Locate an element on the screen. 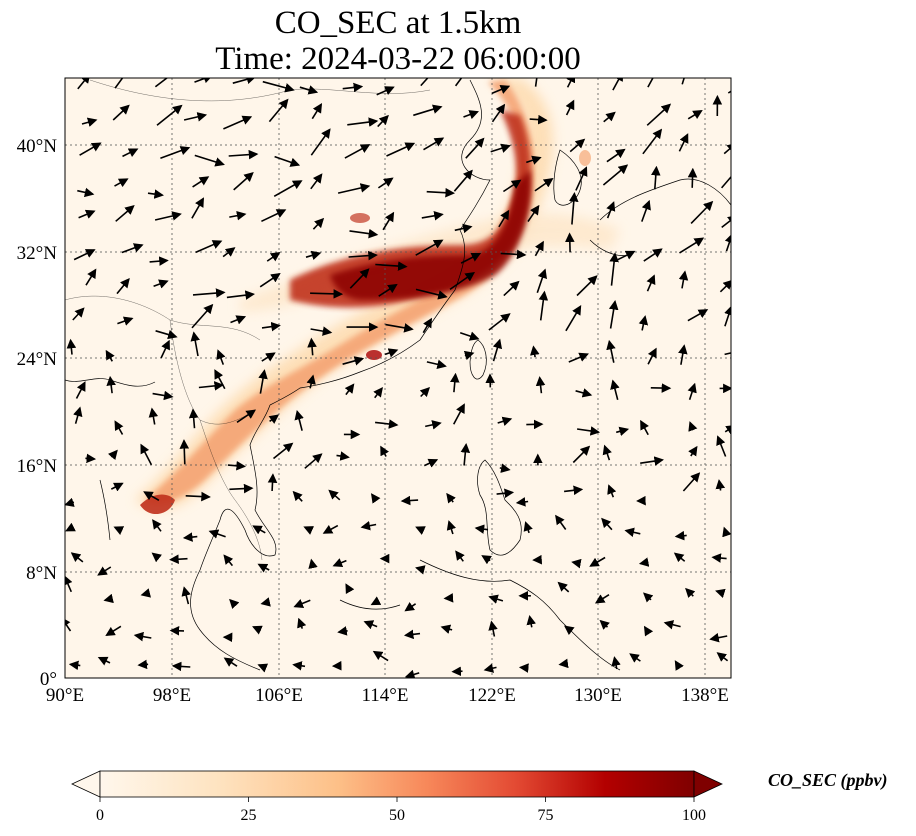  colorbar-tick-label: 50 is located at coordinates (397, 815).